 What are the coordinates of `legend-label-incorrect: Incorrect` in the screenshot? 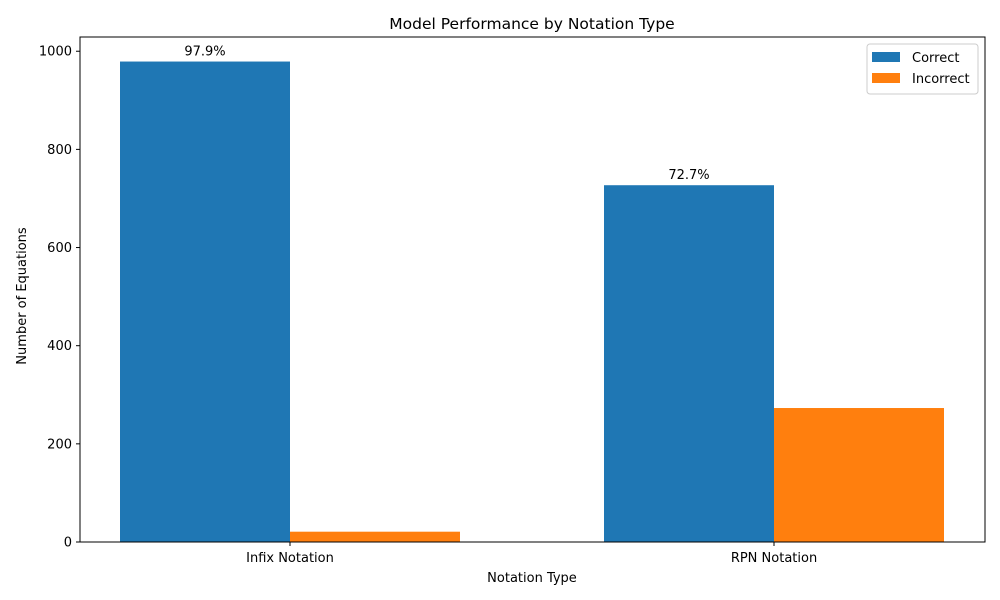 It's located at (941, 79).